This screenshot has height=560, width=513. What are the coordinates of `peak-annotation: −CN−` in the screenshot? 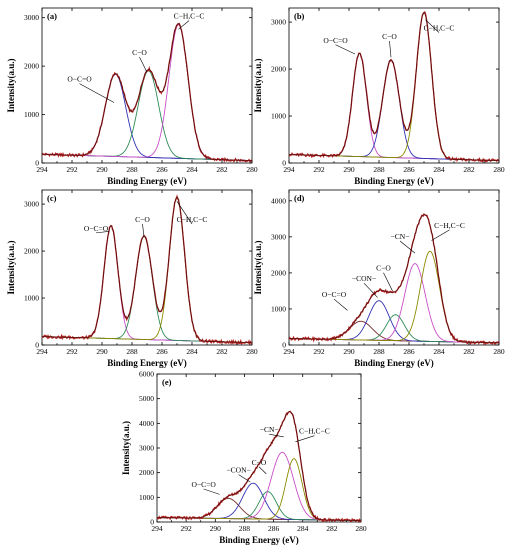 It's located at (400, 236).